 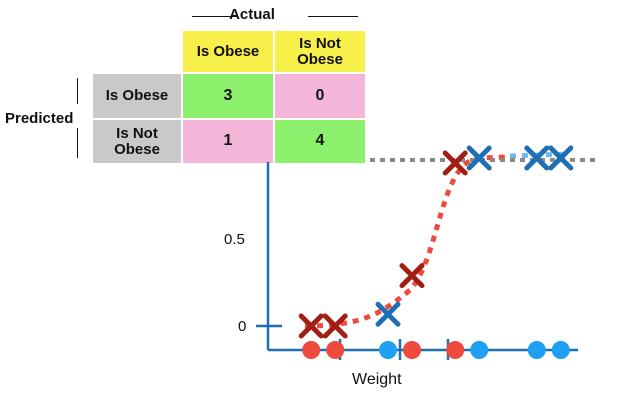 I want to click on cell-true-negative: 4, so click(x=320, y=141).